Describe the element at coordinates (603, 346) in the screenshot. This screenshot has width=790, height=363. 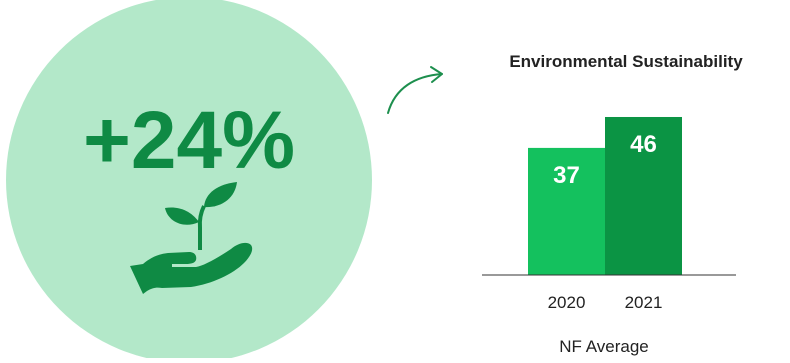
I see `x-axis-label: NF Average` at that location.